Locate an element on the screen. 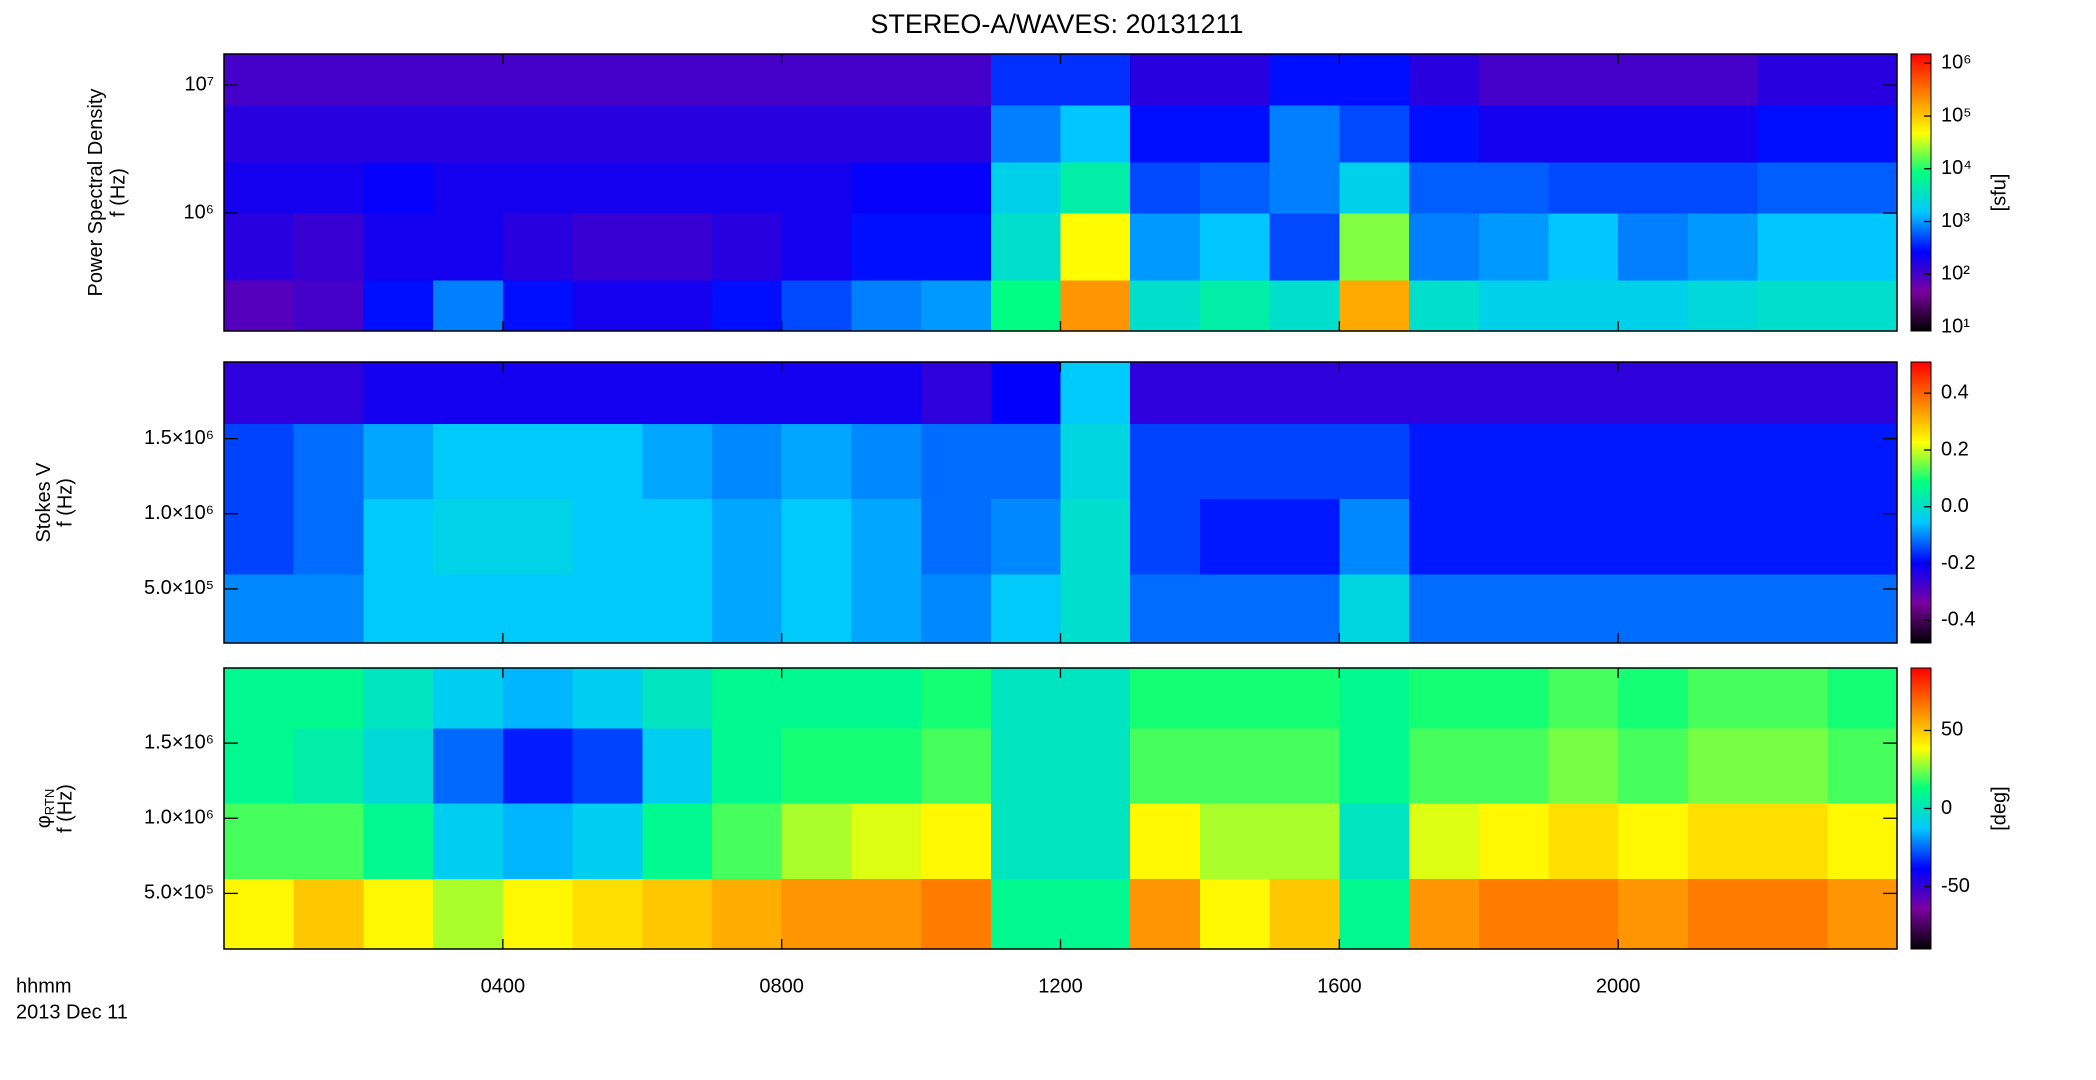 This screenshot has height=1080, width=2096. x-tick-label: 2000 is located at coordinates (1618, 986).